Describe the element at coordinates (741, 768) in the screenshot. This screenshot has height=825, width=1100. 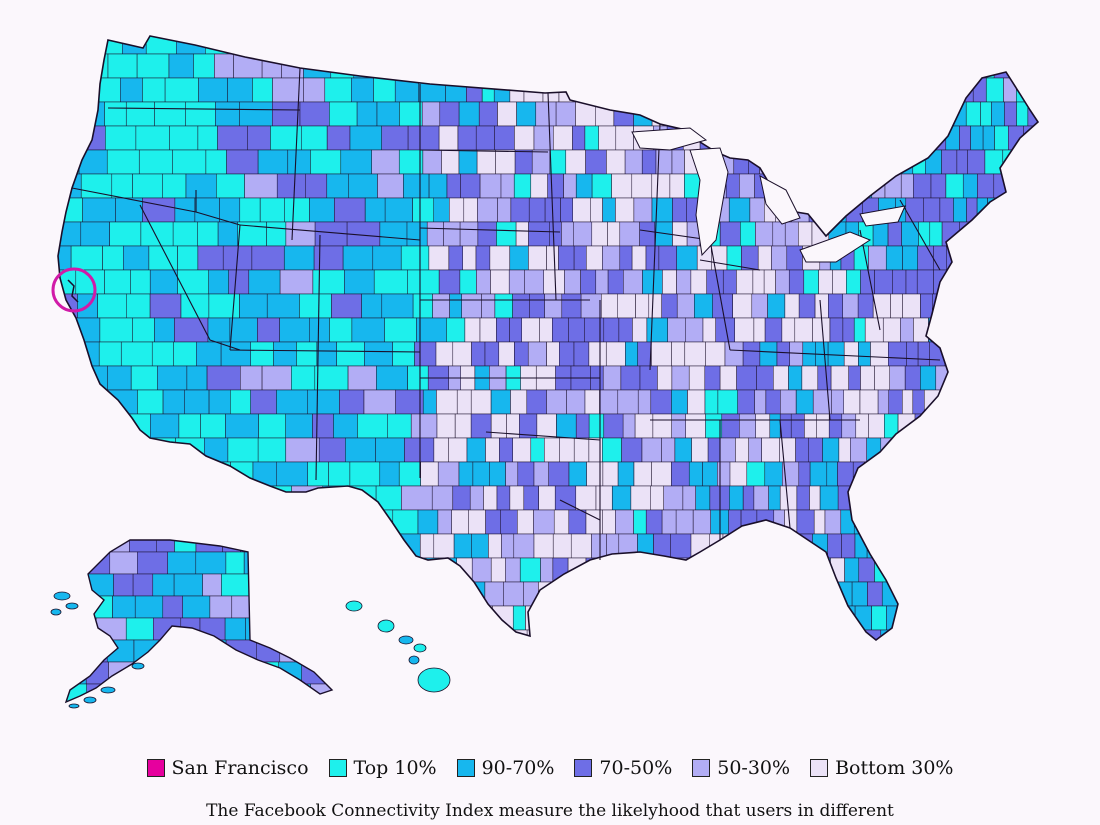
I see `legend-item-50-30: 50-30%` at that location.